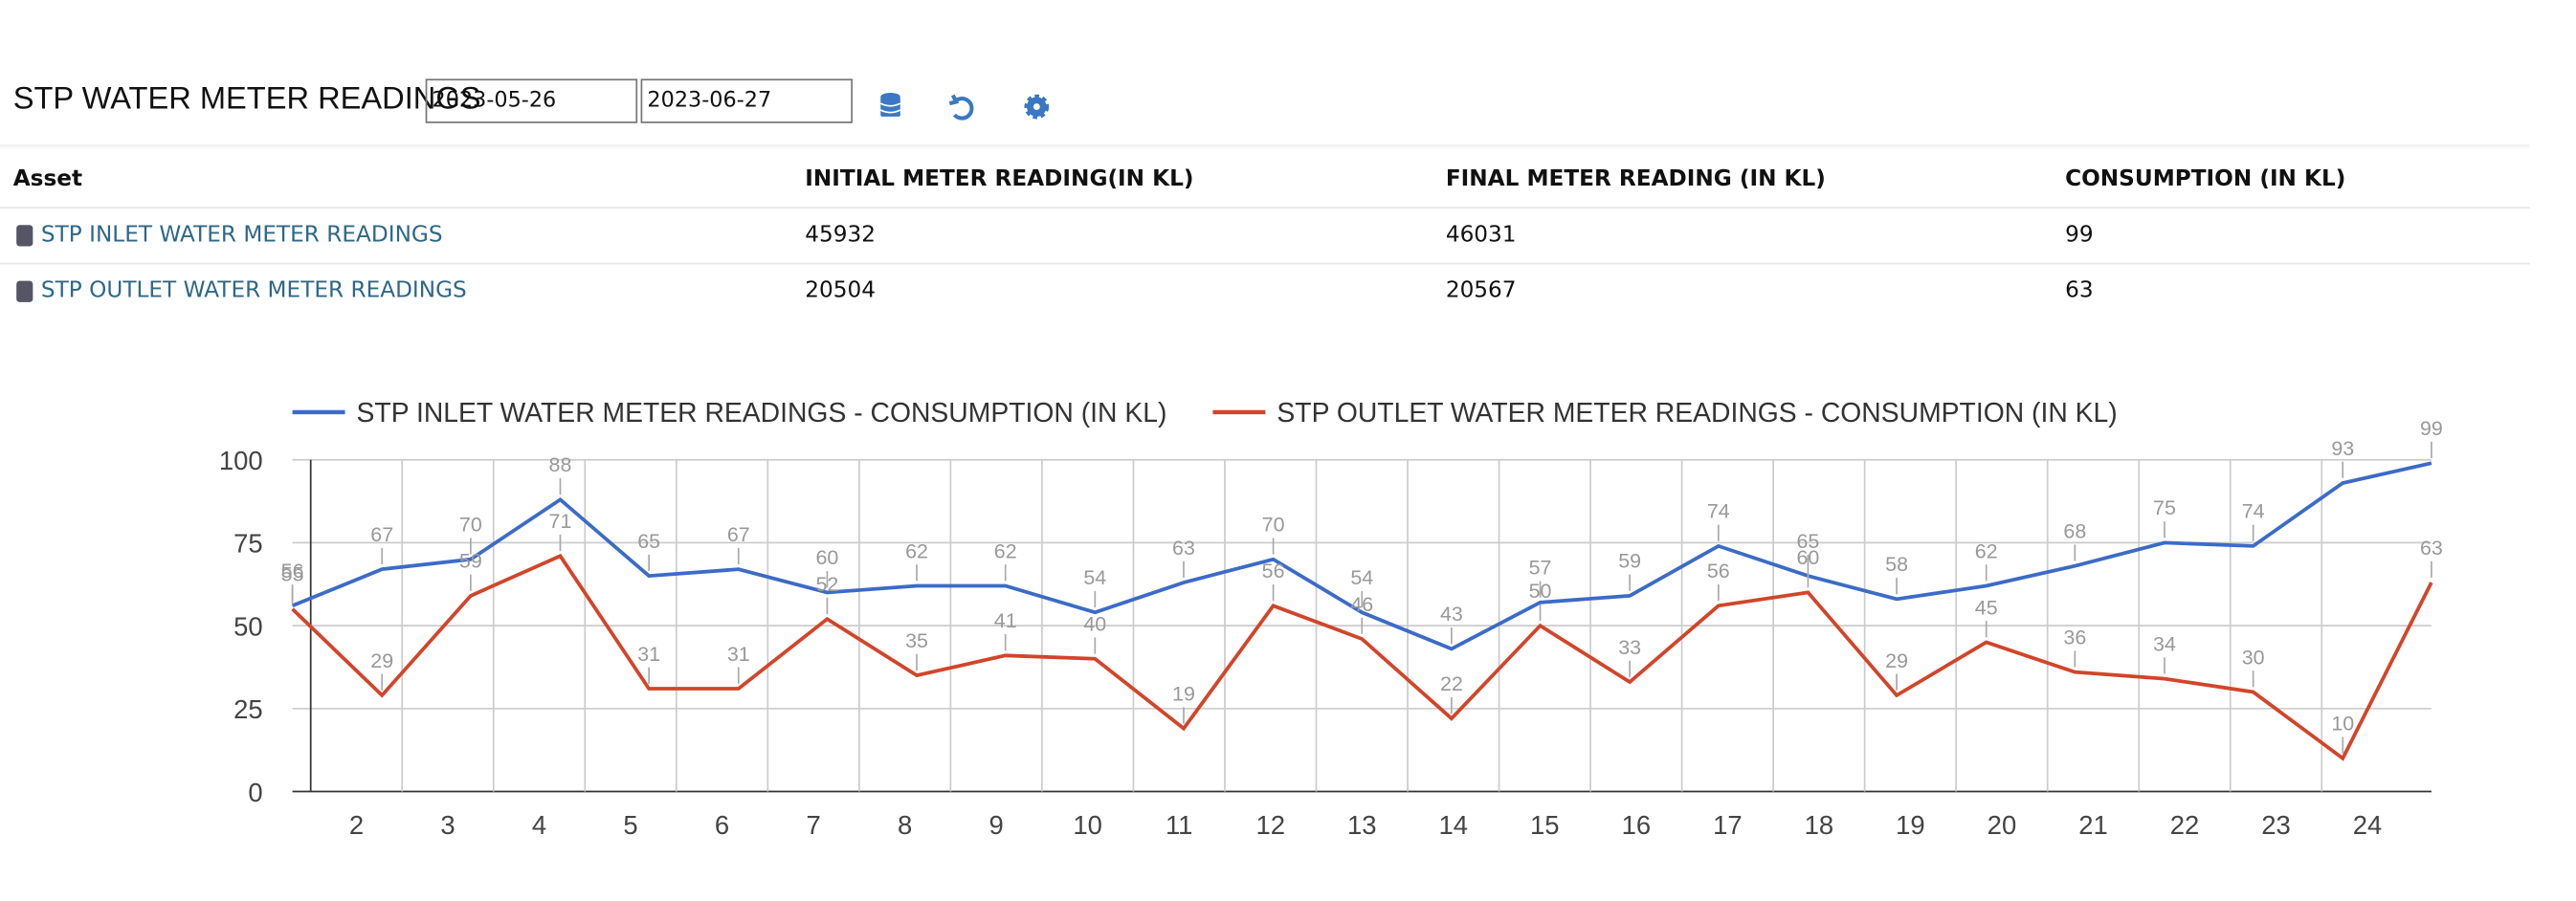 The height and width of the screenshot is (901, 2576). Describe the element at coordinates (1910, 825) in the screenshot. I see `x-tick-label: 19` at that location.